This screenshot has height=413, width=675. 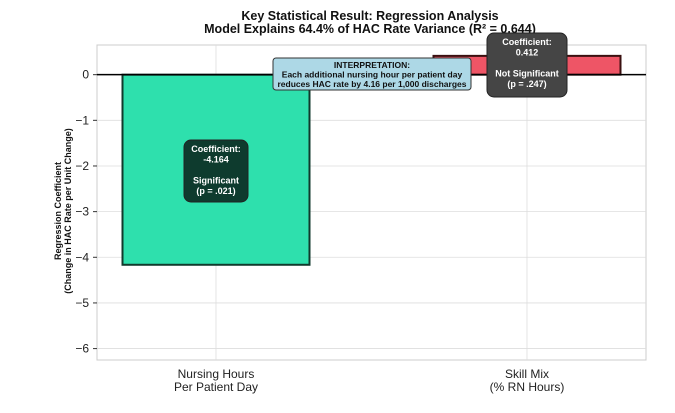 I want to click on x-tick-label: (% RN Hours), so click(x=527, y=387).